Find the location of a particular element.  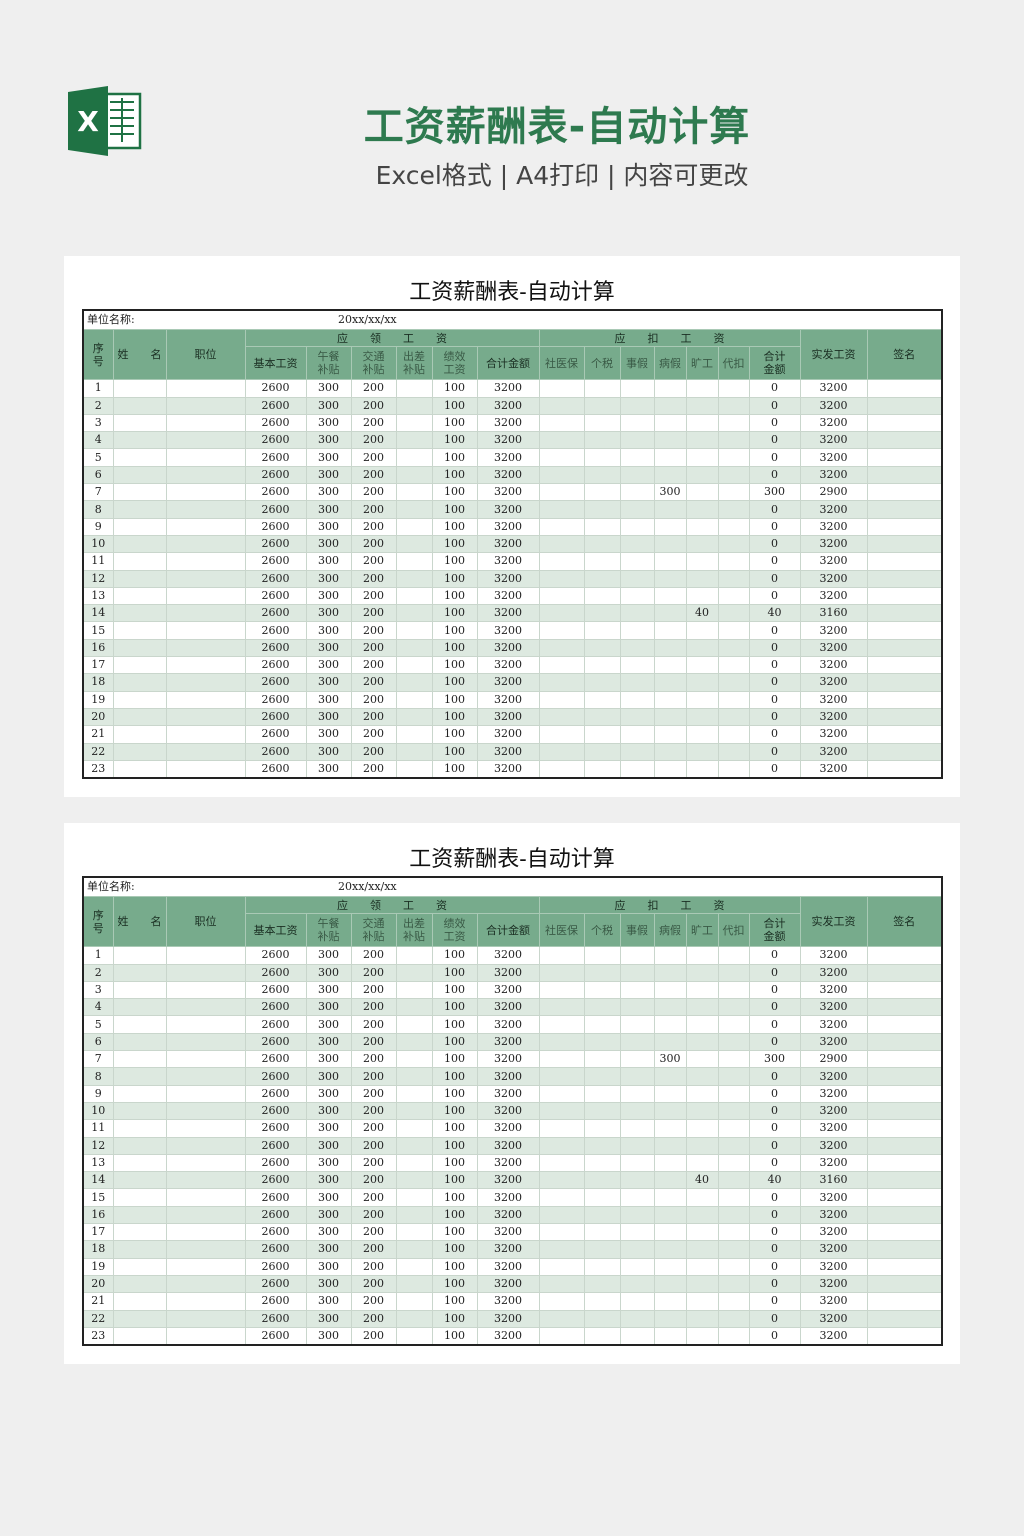

cell-no: 14 is located at coordinates (98, 613).